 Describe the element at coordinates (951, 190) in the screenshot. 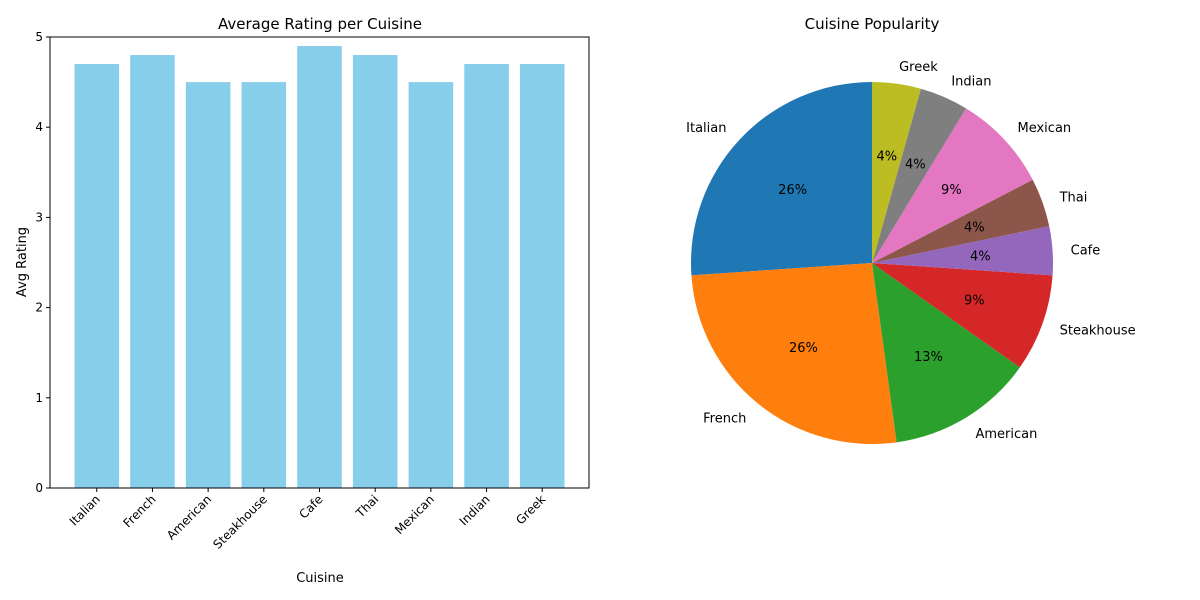

I see `pie-percent-mexican: 9%` at that location.